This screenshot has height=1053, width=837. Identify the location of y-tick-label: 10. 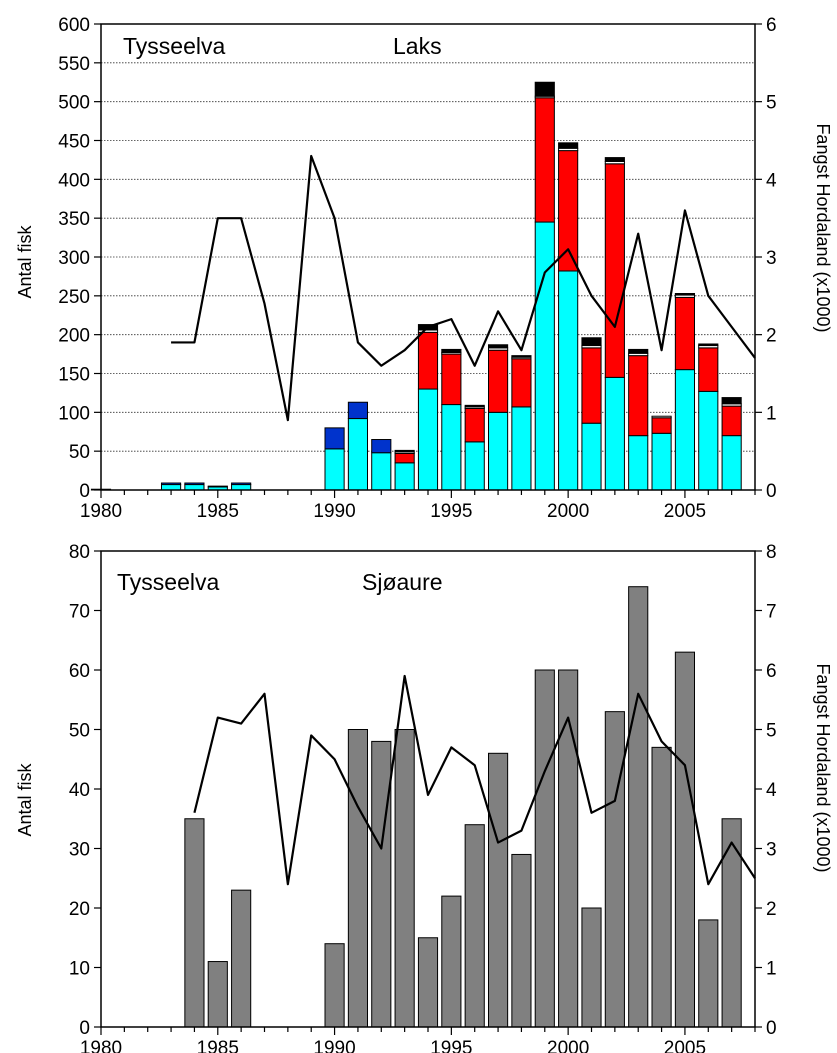
(79, 969).